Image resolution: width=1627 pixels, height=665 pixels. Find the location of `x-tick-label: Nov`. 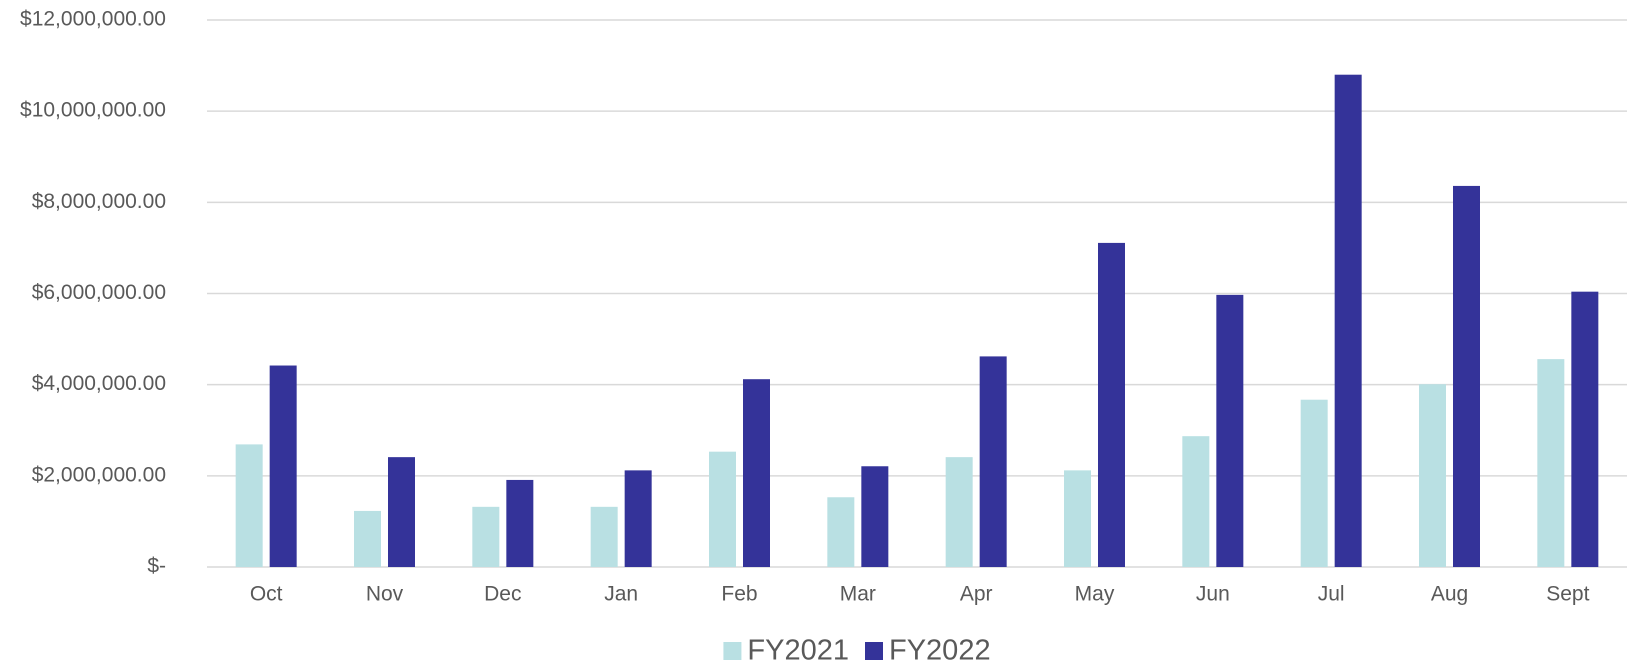

x-tick-label: Nov is located at coordinates (385, 594).